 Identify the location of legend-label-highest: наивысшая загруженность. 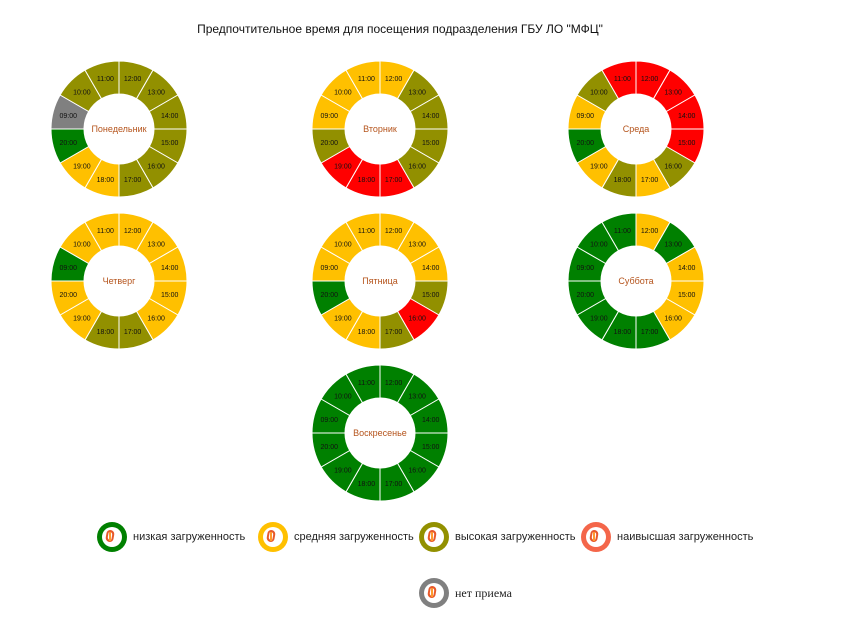
(685, 537).